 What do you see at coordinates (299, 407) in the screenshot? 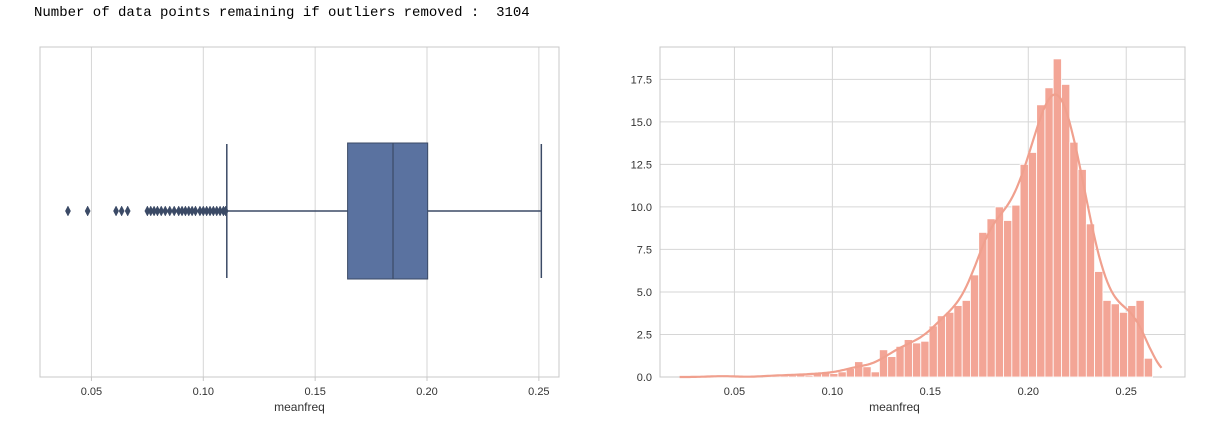
I see `box-x-axis-label: meanfreq` at bounding box center [299, 407].